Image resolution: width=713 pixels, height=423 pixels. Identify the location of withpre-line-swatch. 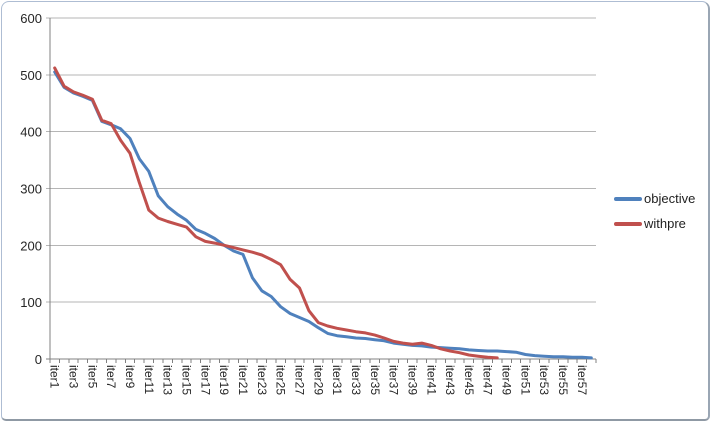
(628, 224).